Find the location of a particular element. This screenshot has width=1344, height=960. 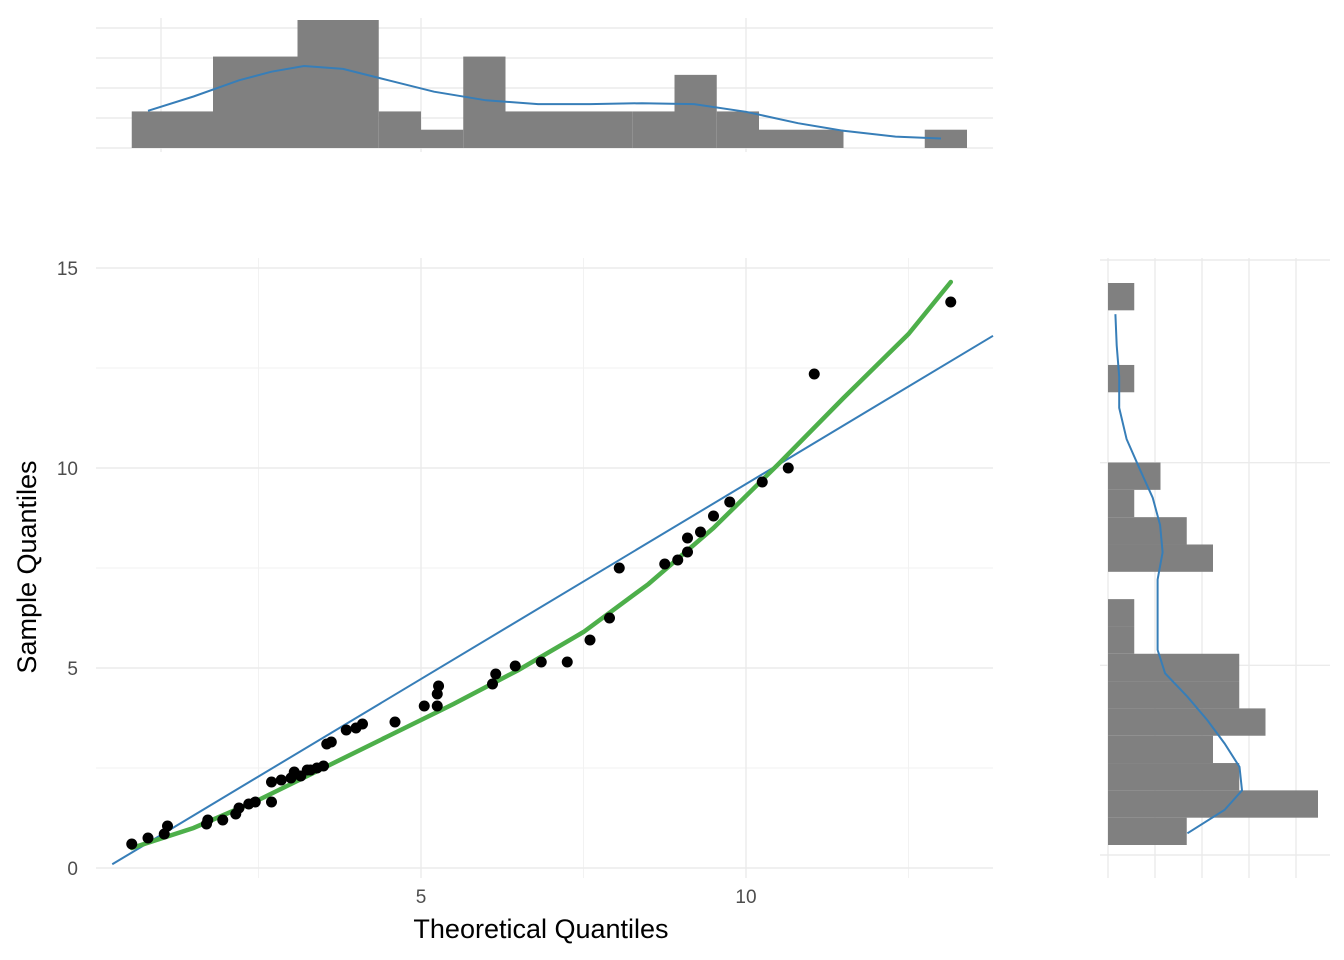

x-tick-label: 5 is located at coordinates (421, 897).